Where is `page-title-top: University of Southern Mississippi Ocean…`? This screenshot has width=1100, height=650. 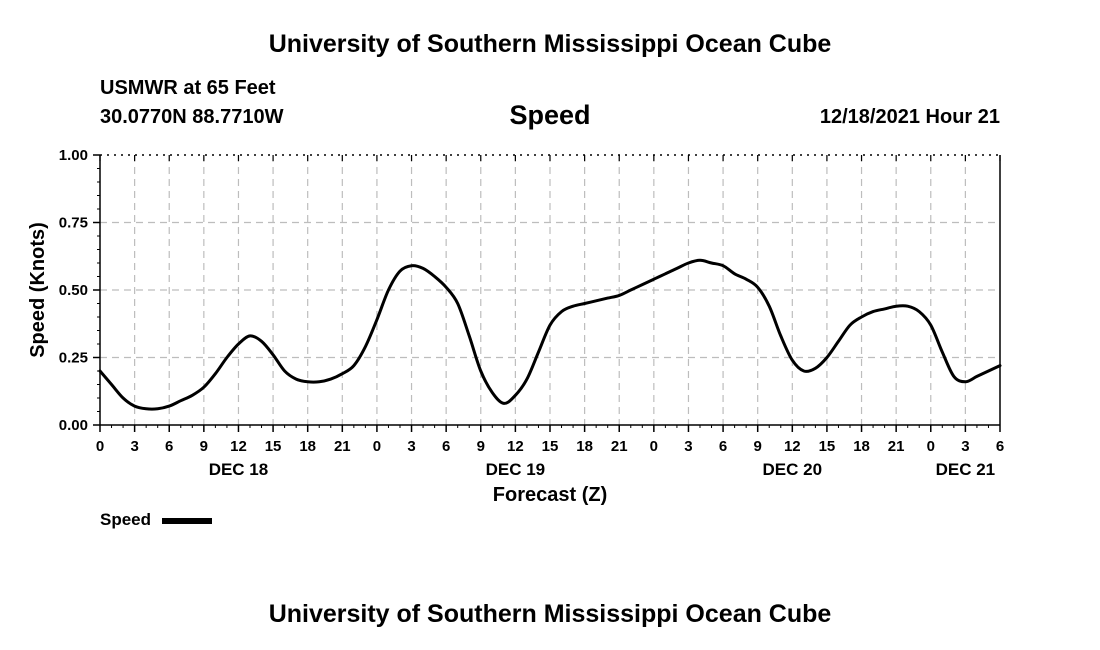 page-title-top: University of Southern Mississippi Ocean… is located at coordinates (550, 44).